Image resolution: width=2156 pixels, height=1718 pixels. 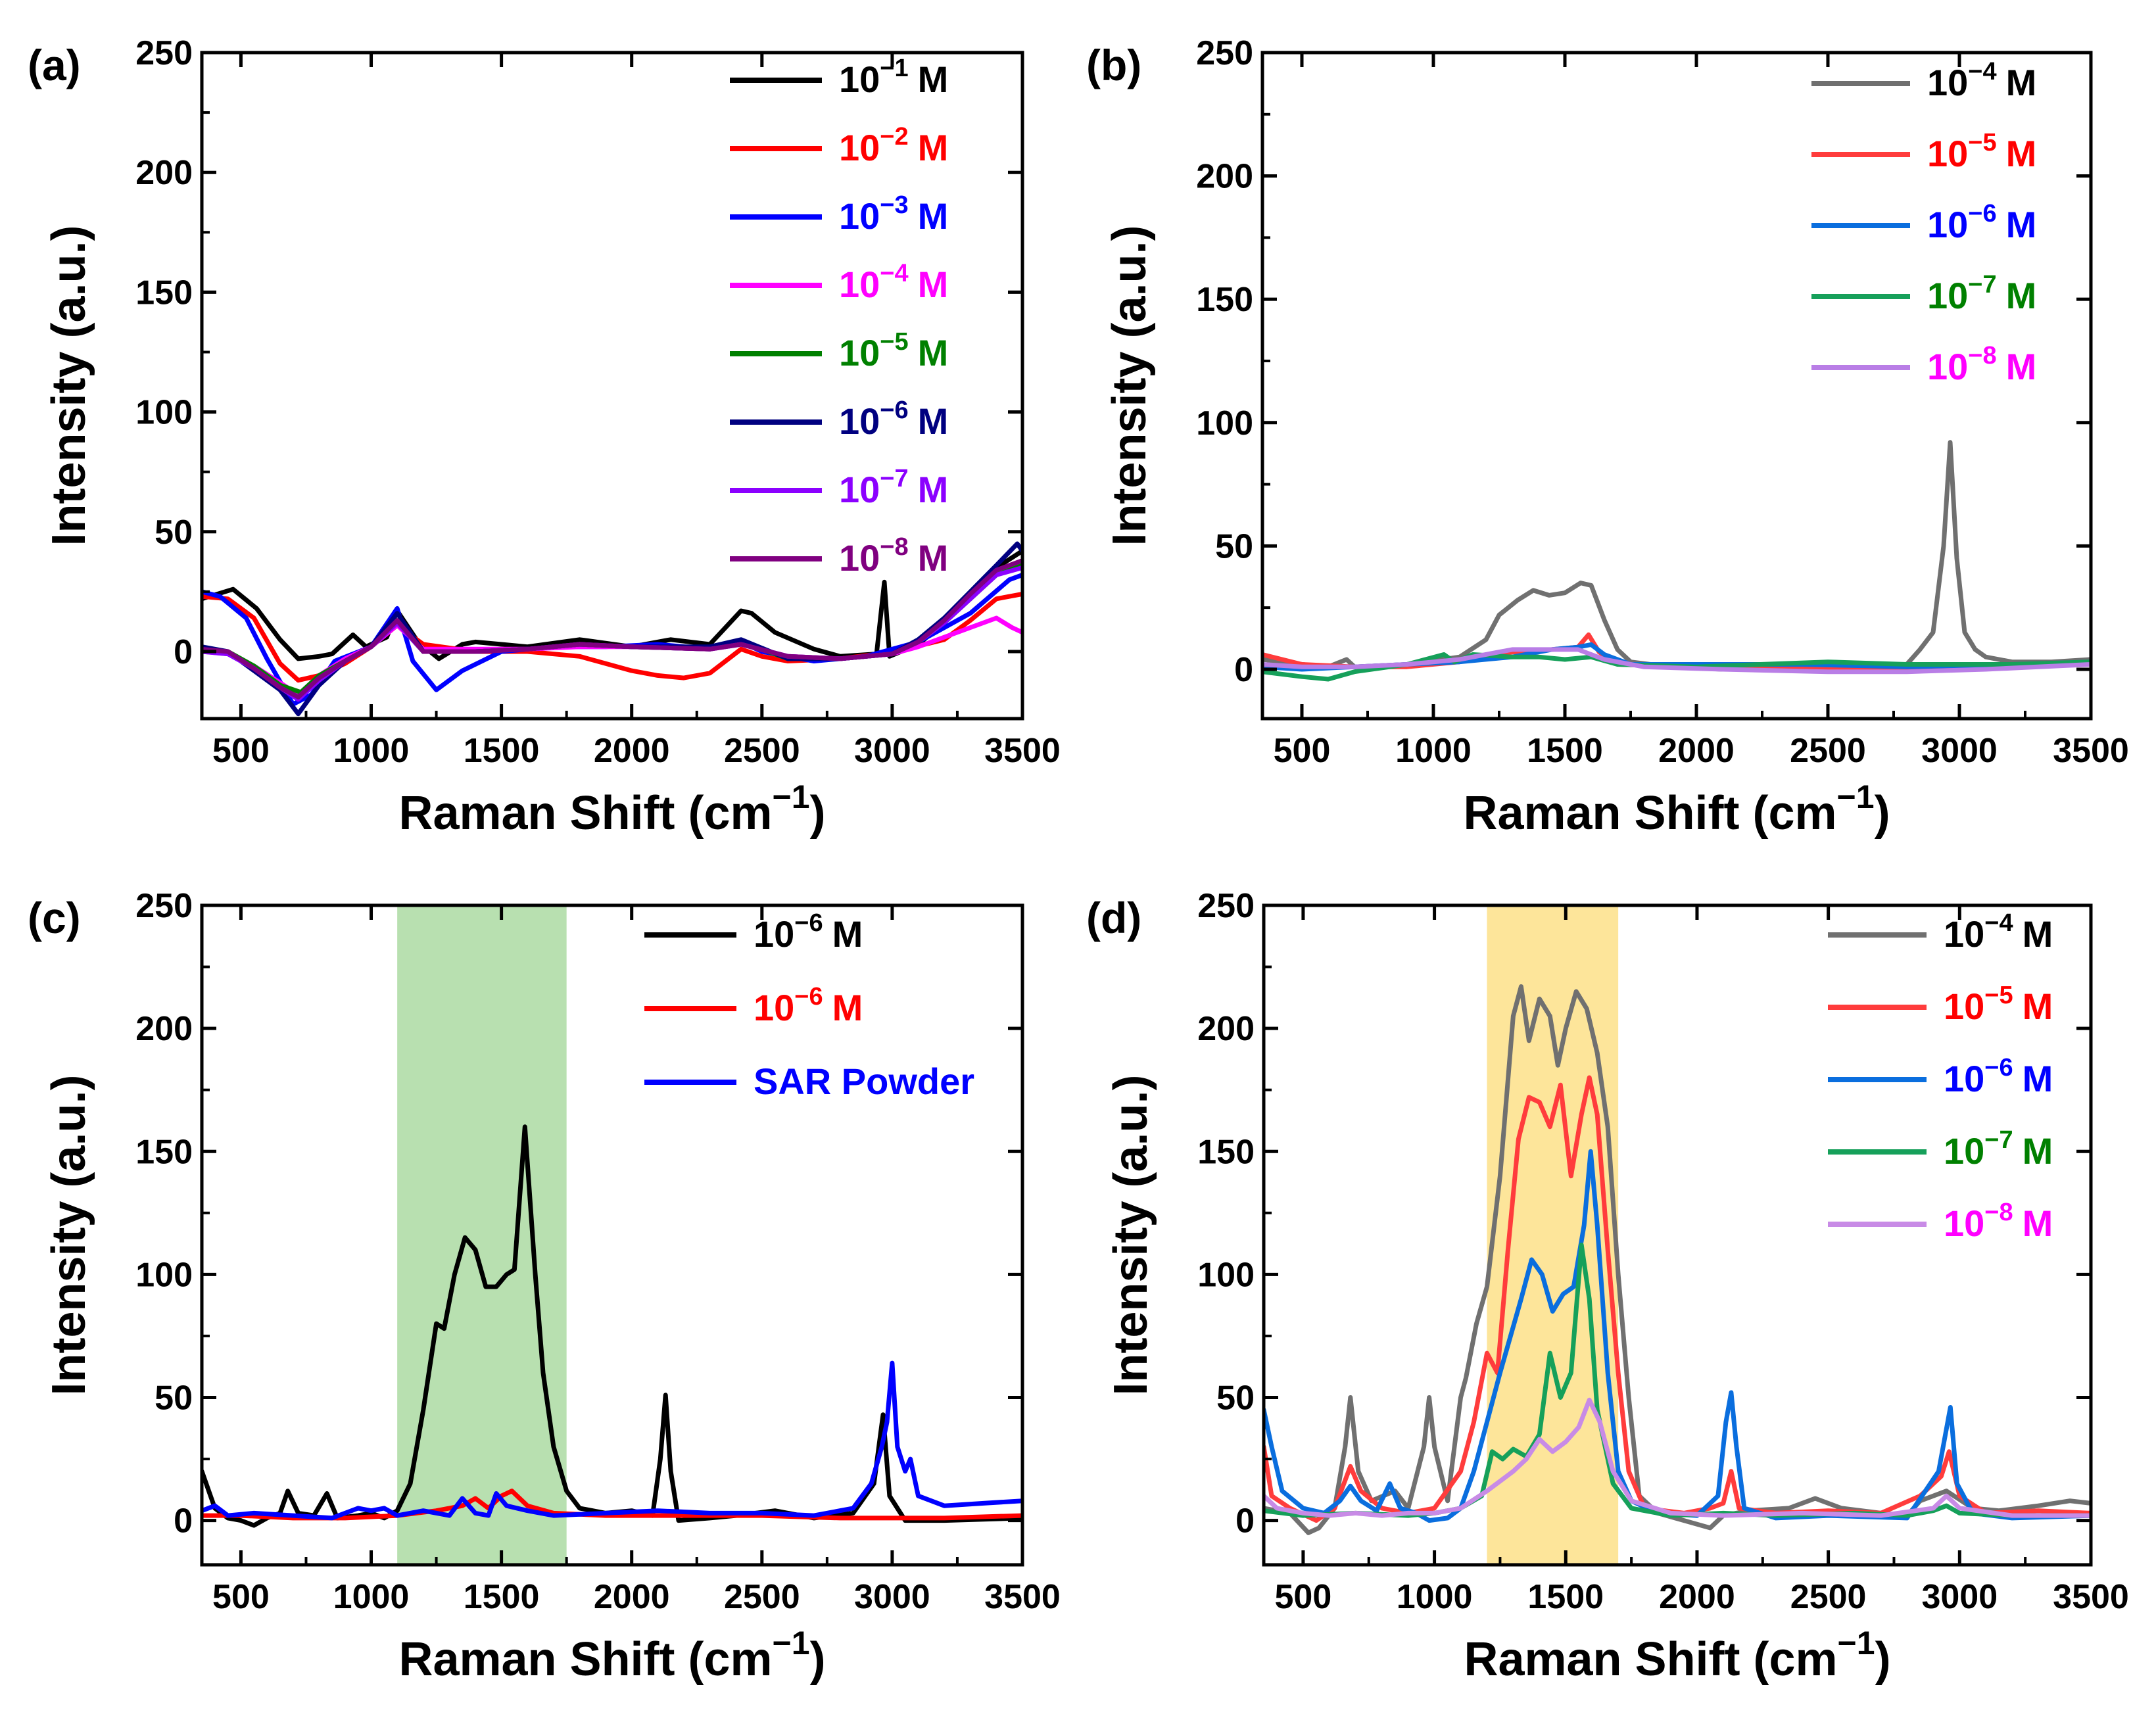 I want to click on x-axis-title-sup: −1, so click(x=791, y=797).